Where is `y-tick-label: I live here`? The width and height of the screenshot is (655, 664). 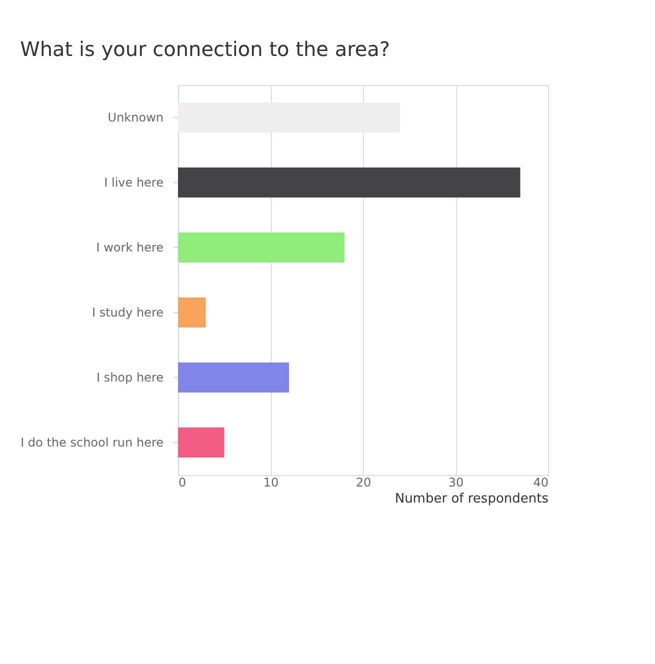 y-tick-label: I live here is located at coordinates (134, 183).